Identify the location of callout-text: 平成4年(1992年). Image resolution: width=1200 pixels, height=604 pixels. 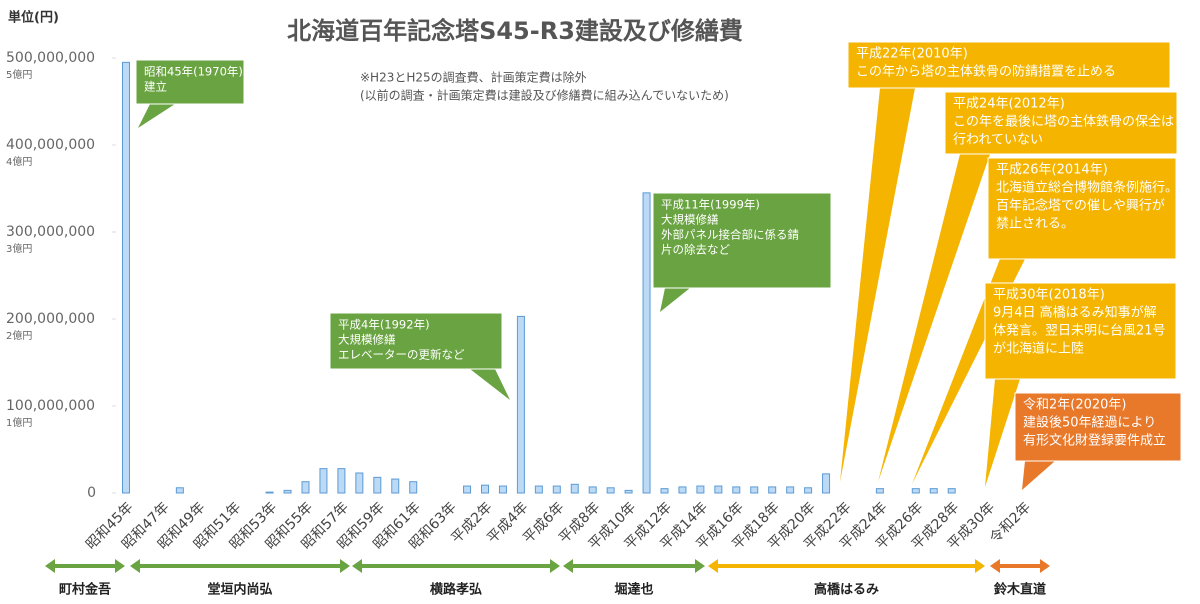
(384, 325).